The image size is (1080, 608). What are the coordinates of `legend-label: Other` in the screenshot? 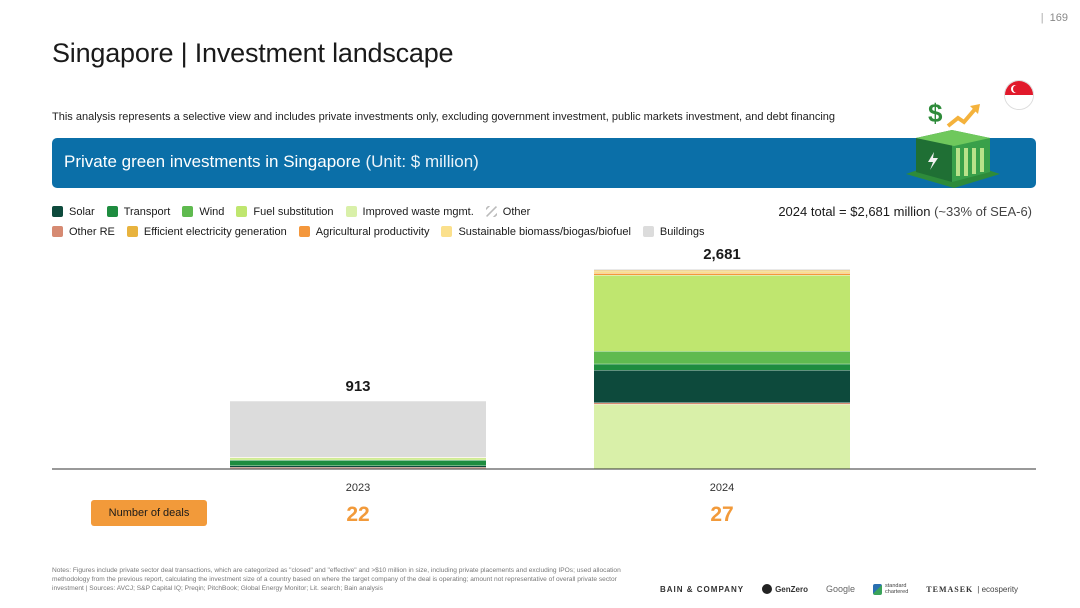 It's located at (516, 211).